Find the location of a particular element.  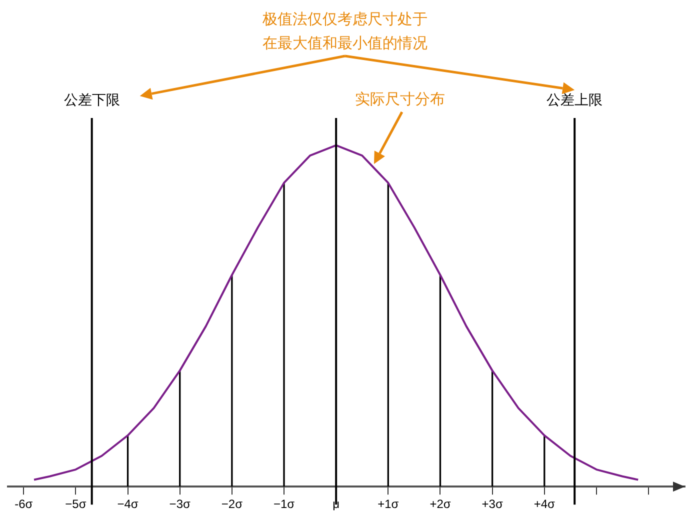

x-tick-label: +4σ is located at coordinates (545, 504).